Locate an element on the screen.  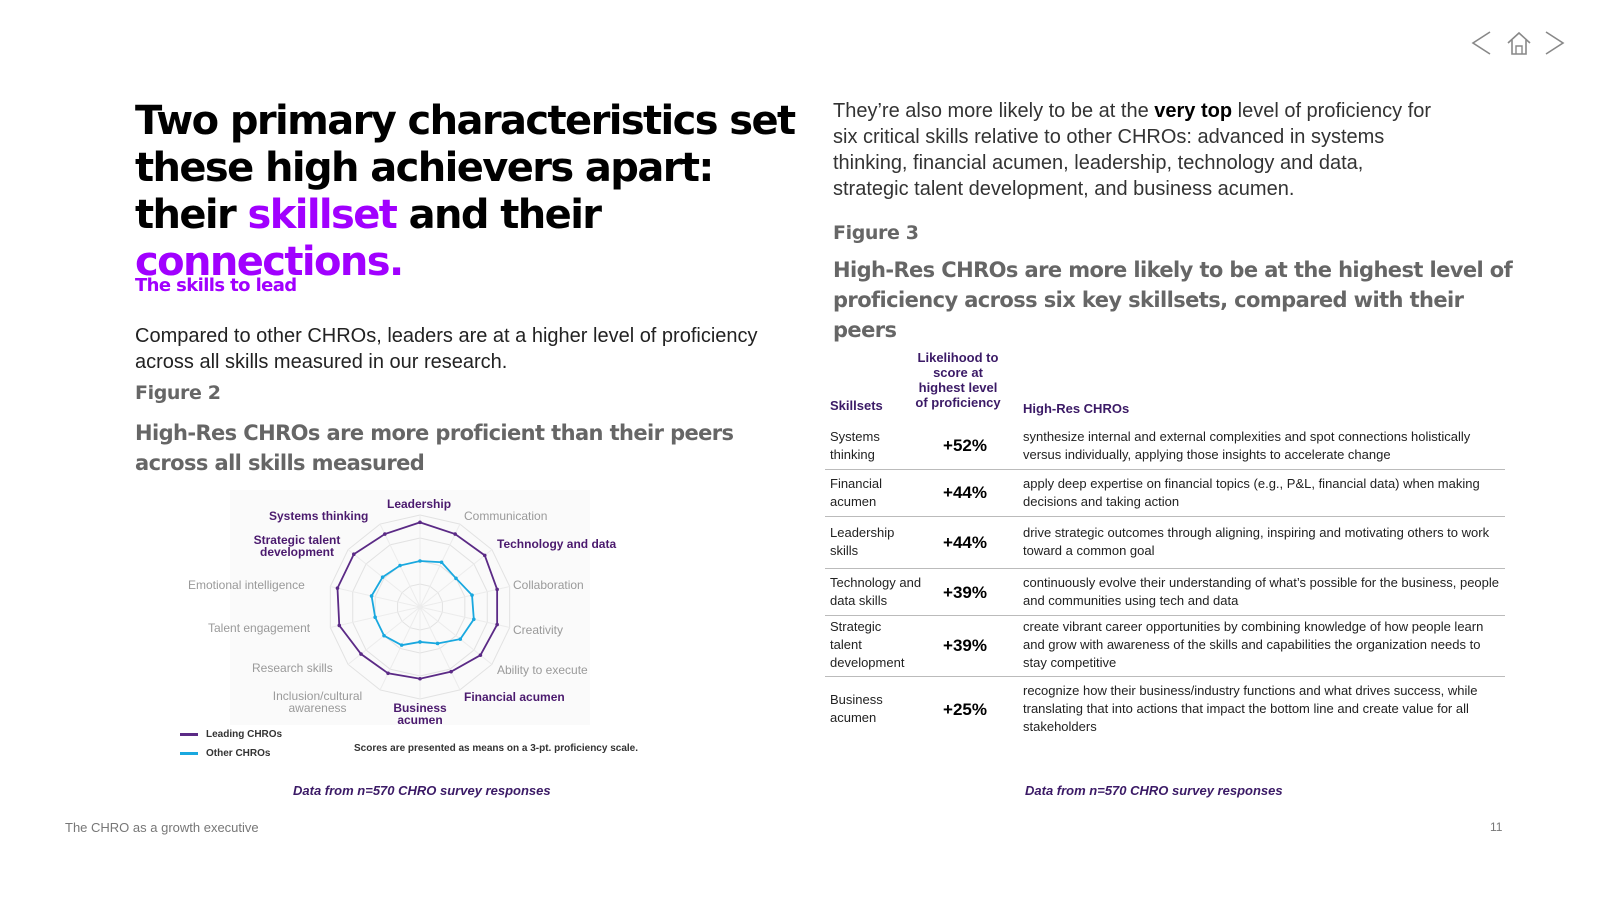
radar-chart-svg is located at coordinates (420, 607).